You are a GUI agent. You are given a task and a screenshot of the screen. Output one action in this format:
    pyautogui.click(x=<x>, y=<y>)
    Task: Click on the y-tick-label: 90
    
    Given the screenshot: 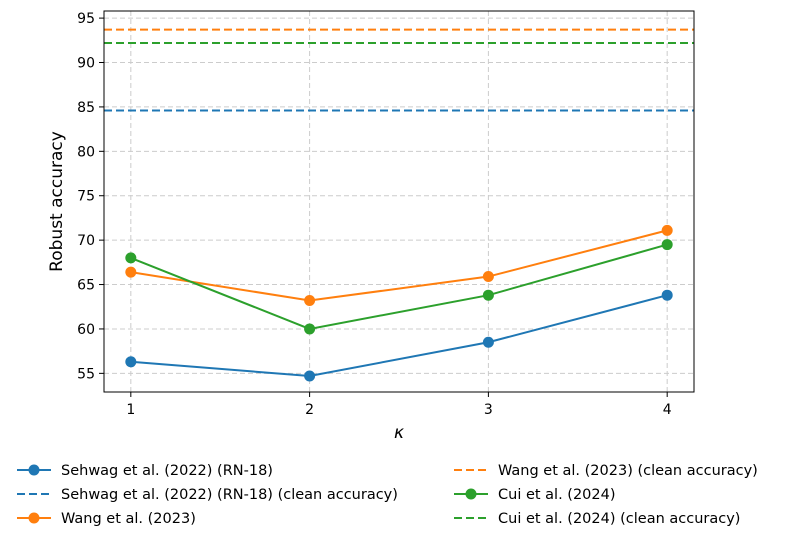 What is the action you would take?
    pyautogui.click(x=86, y=64)
    